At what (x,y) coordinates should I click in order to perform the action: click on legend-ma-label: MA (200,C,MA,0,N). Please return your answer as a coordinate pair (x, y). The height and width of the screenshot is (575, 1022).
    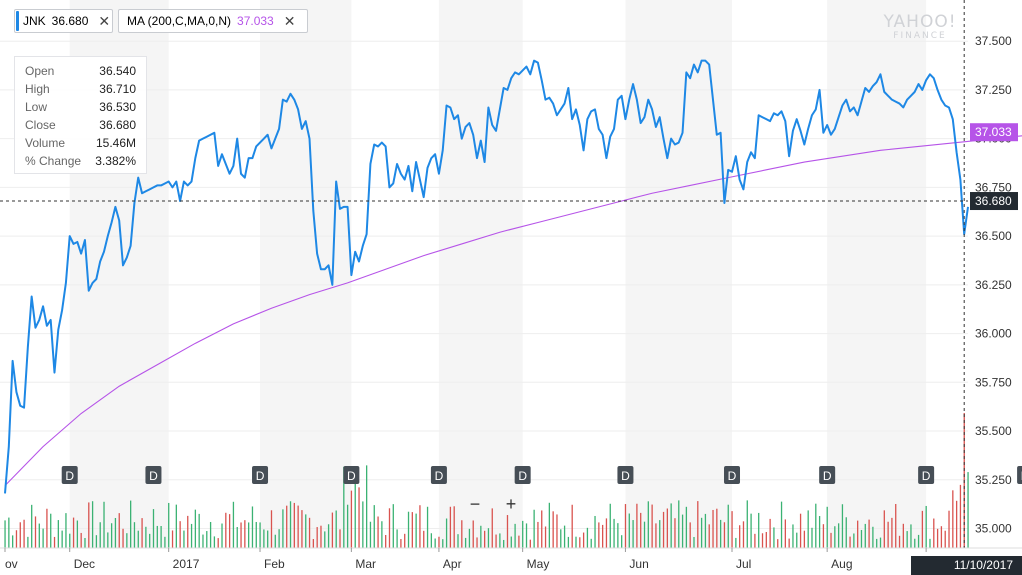
    Looking at the image, I should click on (179, 21).